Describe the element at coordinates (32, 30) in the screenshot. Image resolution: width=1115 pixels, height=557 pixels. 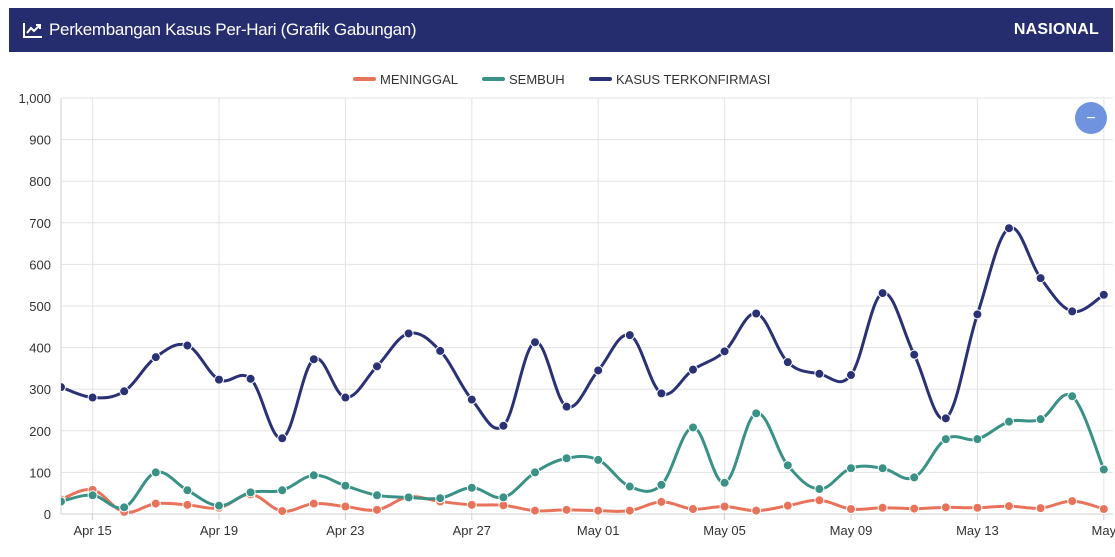
I see `line-chart-icon` at that location.